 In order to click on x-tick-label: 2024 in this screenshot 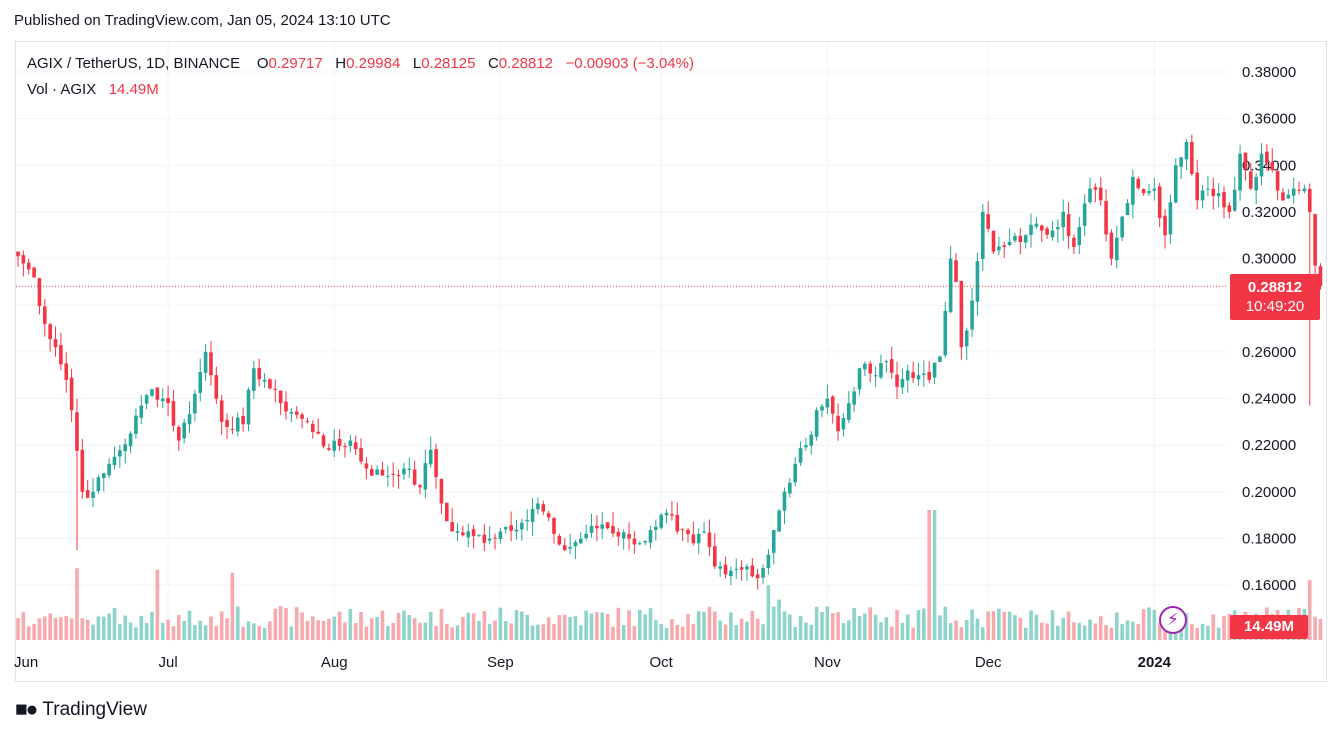, I will do `click(1155, 662)`.